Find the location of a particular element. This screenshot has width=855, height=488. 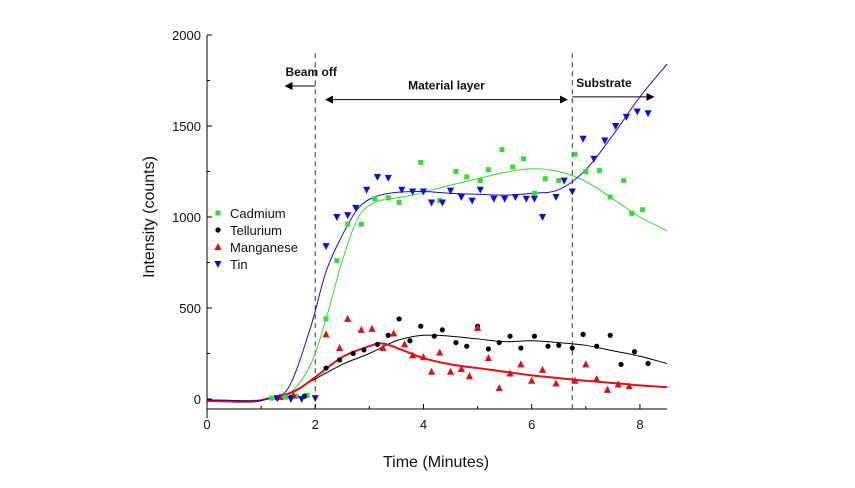

y-tick-label: 1000 is located at coordinates (186, 217).